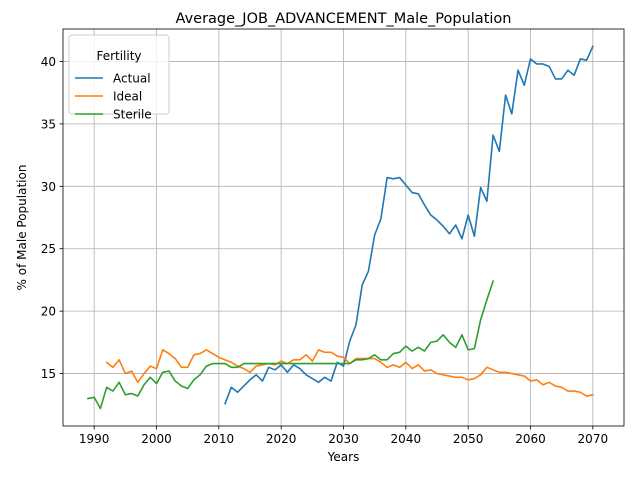 The width and height of the screenshot is (640, 484). Describe the element at coordinates (94, 439) in the screenshot. I see `x-tick-label: 1990` at that location.